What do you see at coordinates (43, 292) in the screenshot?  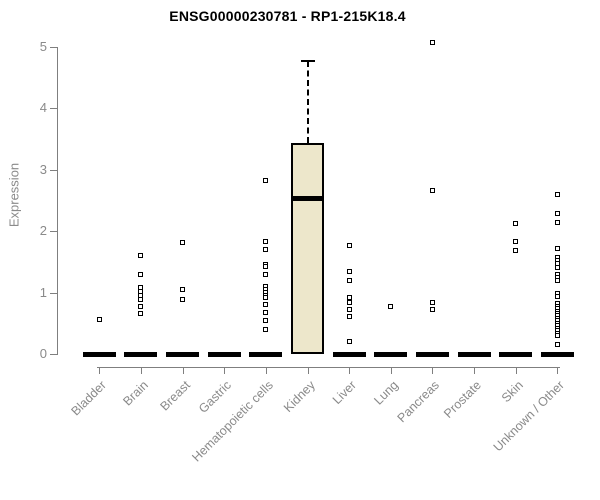 I see `y-axis-tick-label: 1` at bounding box center [43, 292].